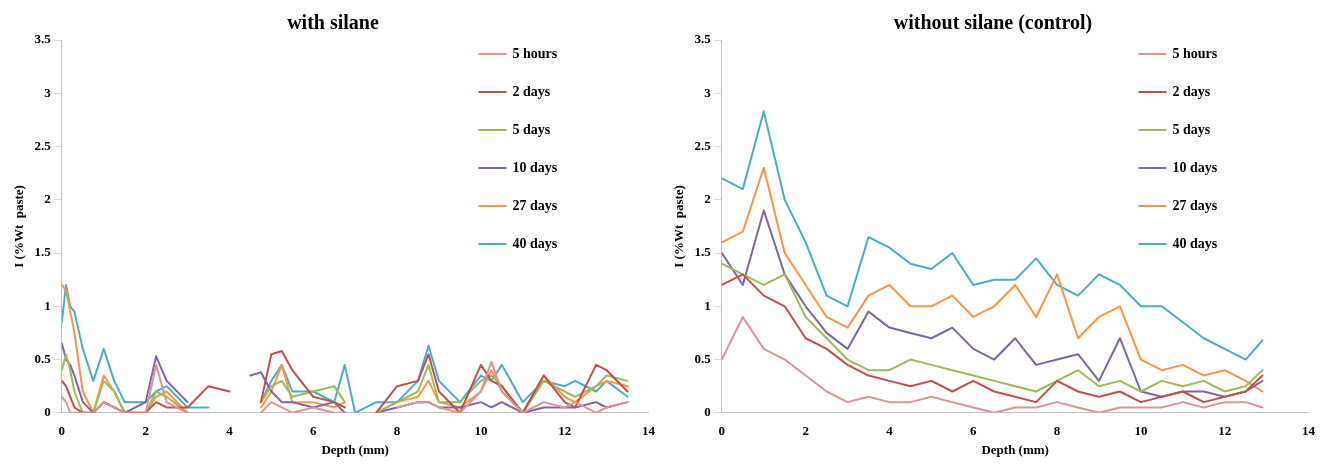  What do you see at coordinates (993, 23) in the screenshot?
I see `chart-title: without silane (control)` at bounding box center [993, 23].